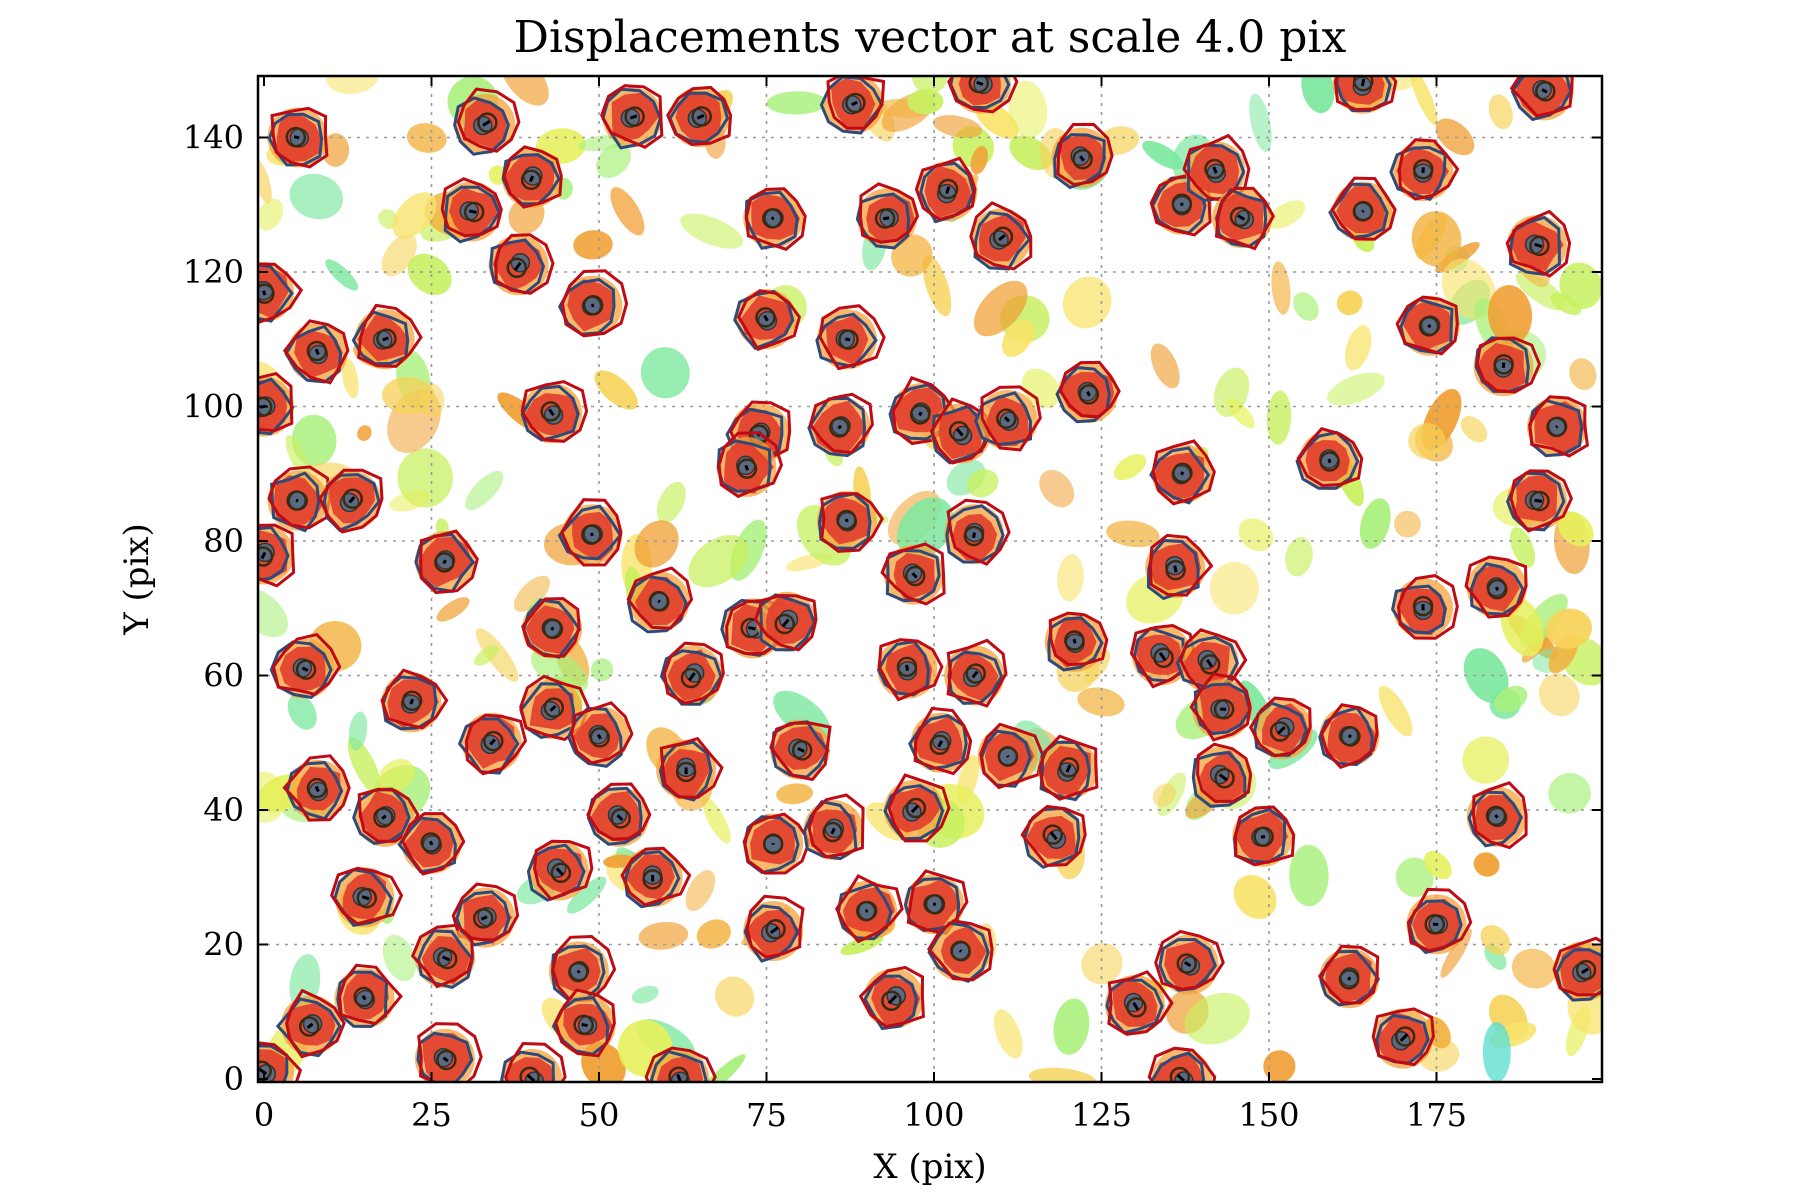 This screenshot has width=1800, height=1200. I want to click on y-tick-label: 60, so click(223, 676).